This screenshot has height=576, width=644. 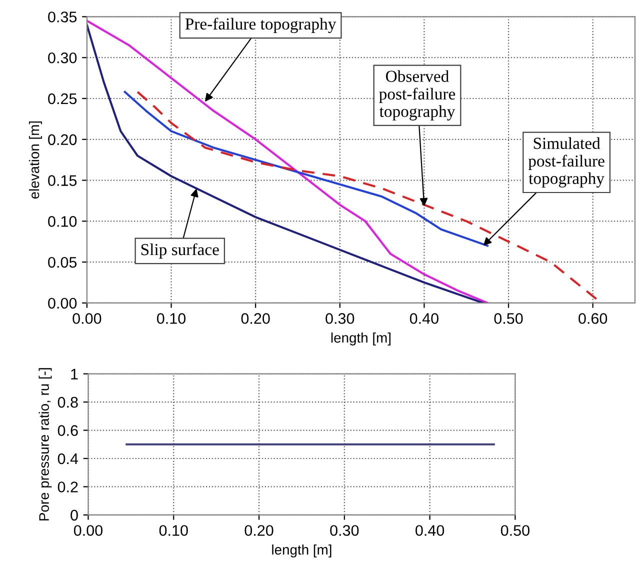 I want to click on y-axis-title: elevation [m], so click(x=35, y=160).